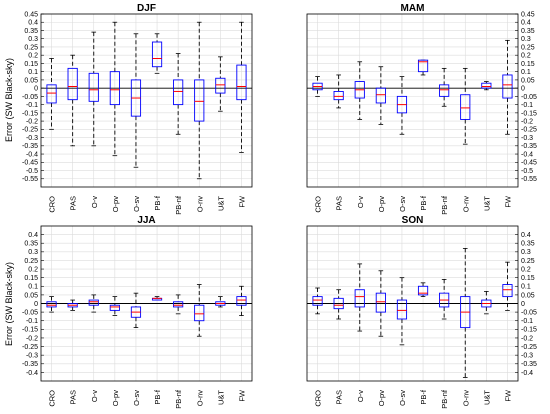 The height and width of the screenshot is (414, 550). I want to click on y-tick-label: 0.25, so click(528, 47).